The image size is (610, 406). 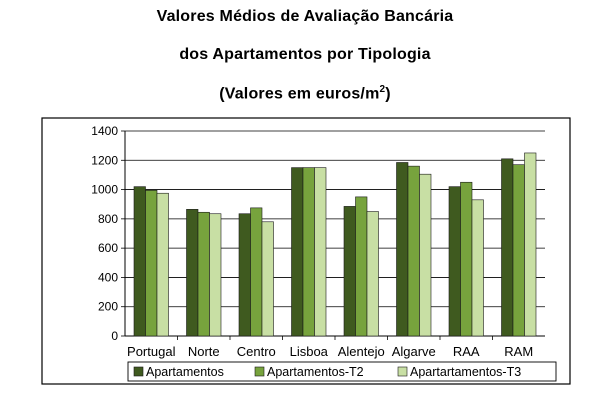 What do you see at coordinates (151, 351) in the screenshot?
I see `x-category-label: Portugal` at bounding box center [151, 351].